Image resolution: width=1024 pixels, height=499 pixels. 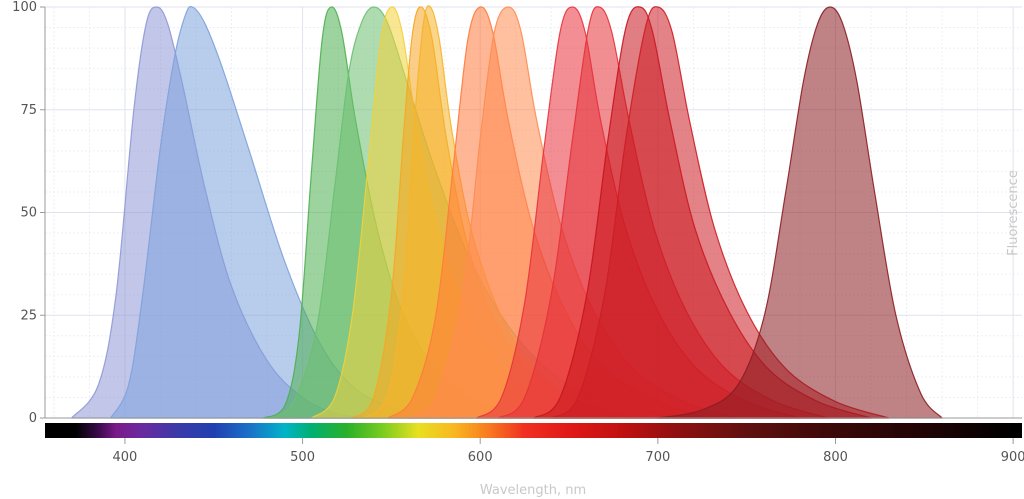 I want to click on x-axis-title: Wavelength, nm, so click(x=533, y=490).